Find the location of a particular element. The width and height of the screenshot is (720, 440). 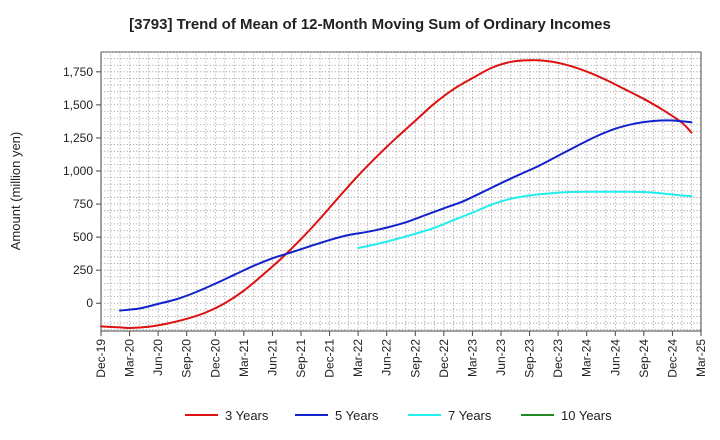

y-axis-ticks: 0 250 500 750 1,000 1,250 1,500 1,750 is located at coordinates (82, 187).